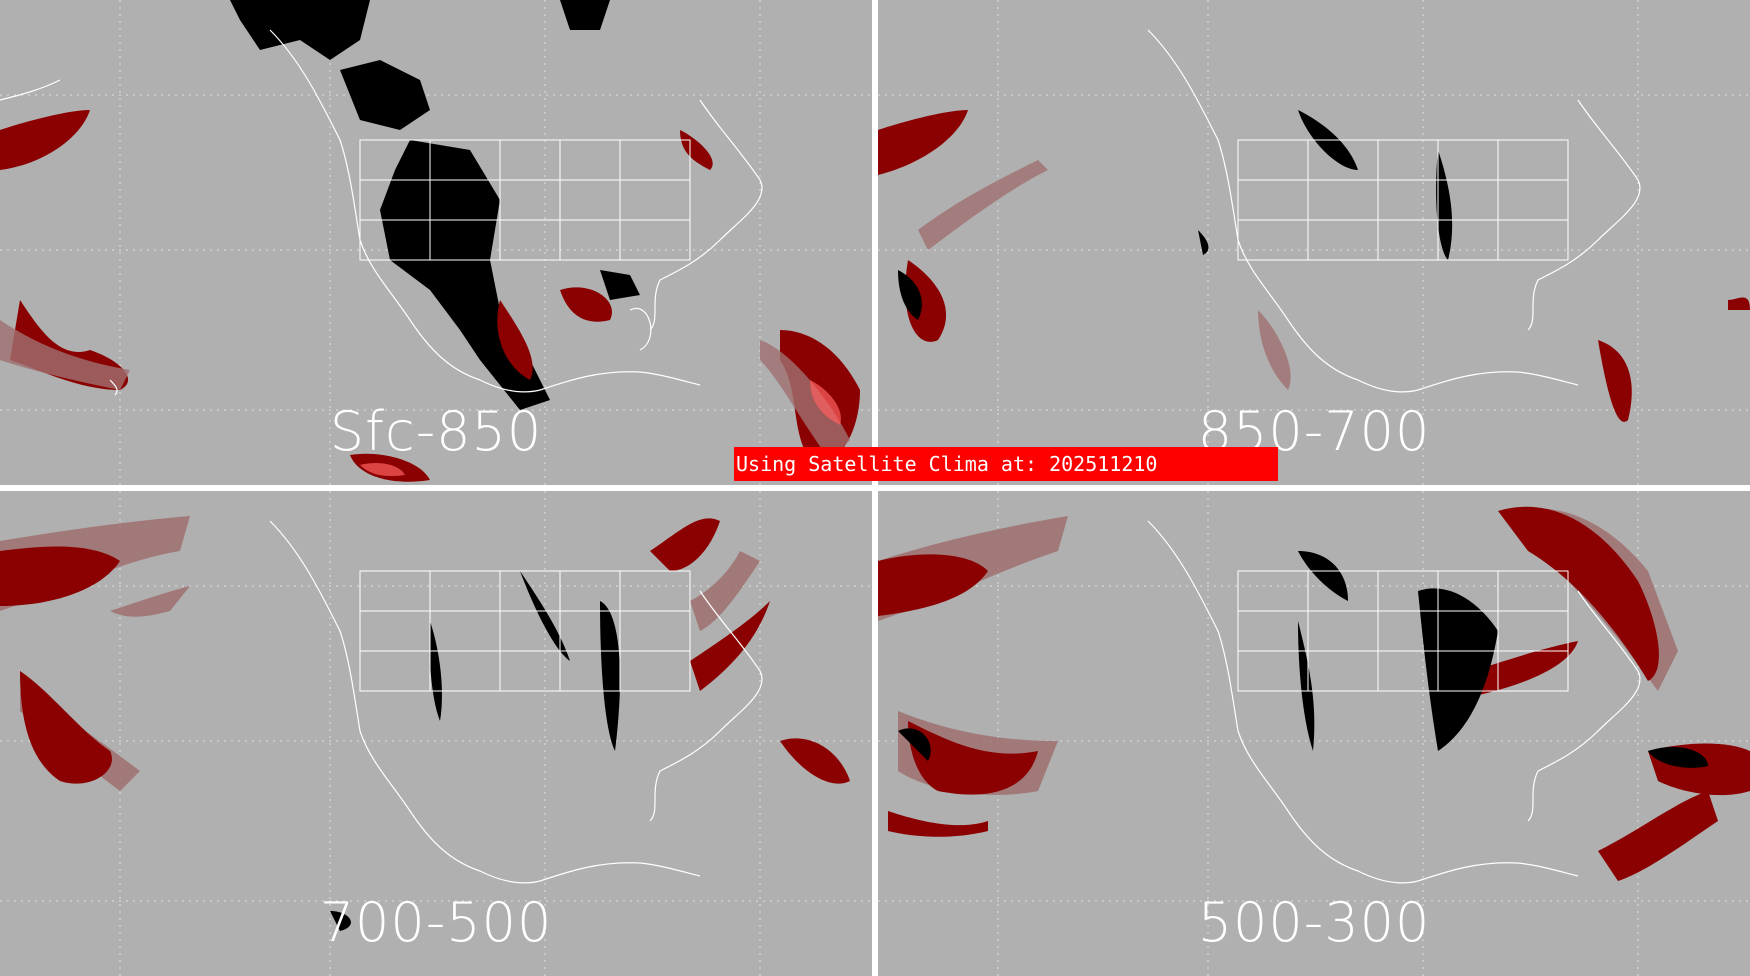 This screenshot has height=976, width=1750. Describe the element at coordinates (436, 922) in the screenshot. I see `panel-label: 700-500` at that location.